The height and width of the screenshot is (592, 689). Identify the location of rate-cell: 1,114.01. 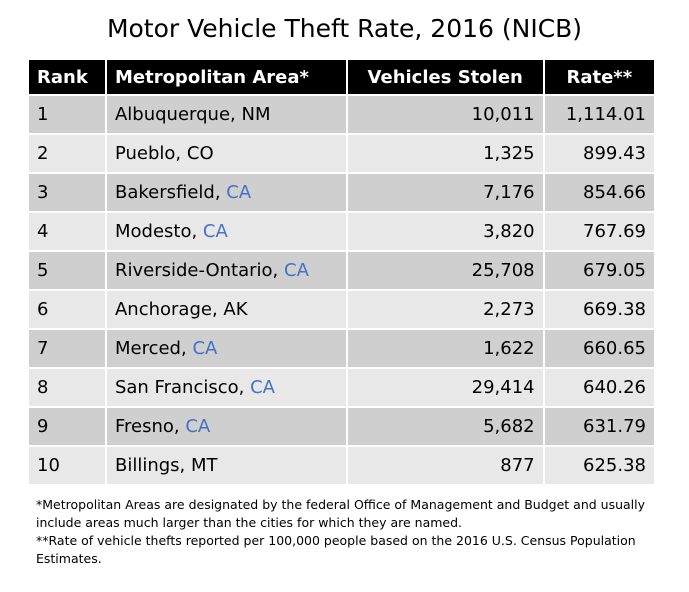
(599, 114).